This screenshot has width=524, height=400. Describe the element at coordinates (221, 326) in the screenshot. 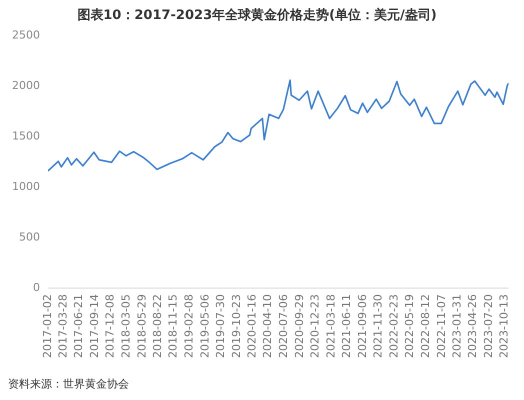

I see `x-tick-label: 2019-07-30` at that location.